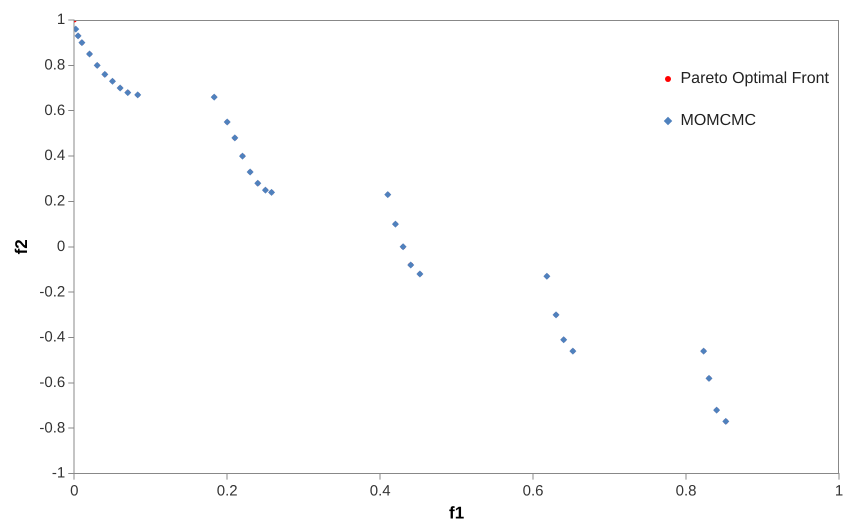 The height and width of the screenshot is (532, 857). I want to click on y-tick-label: -0.2, so click(52, 291).